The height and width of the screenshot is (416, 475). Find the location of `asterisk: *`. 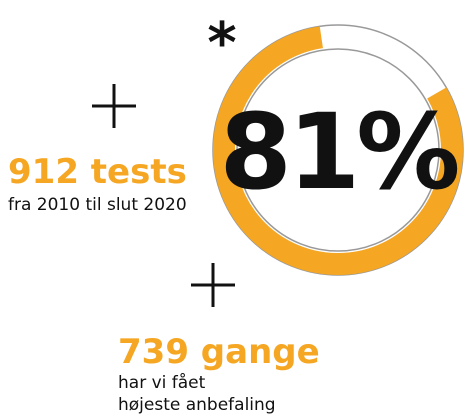

asterisk: * is located at coordinates (221, 43).